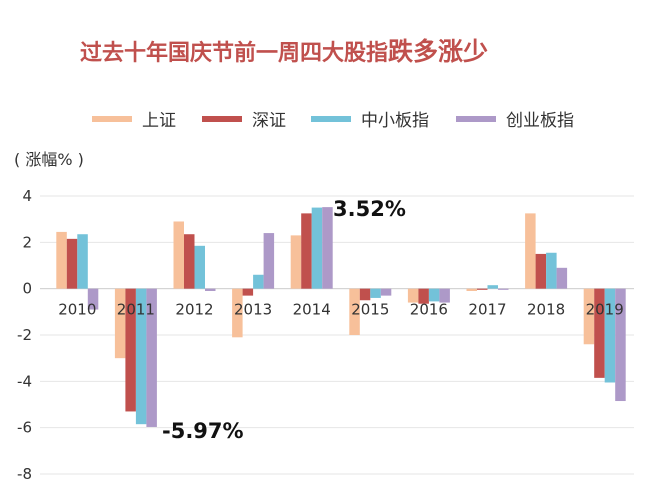  I want to click on x-tick-label: 2019, so click(605, 310).